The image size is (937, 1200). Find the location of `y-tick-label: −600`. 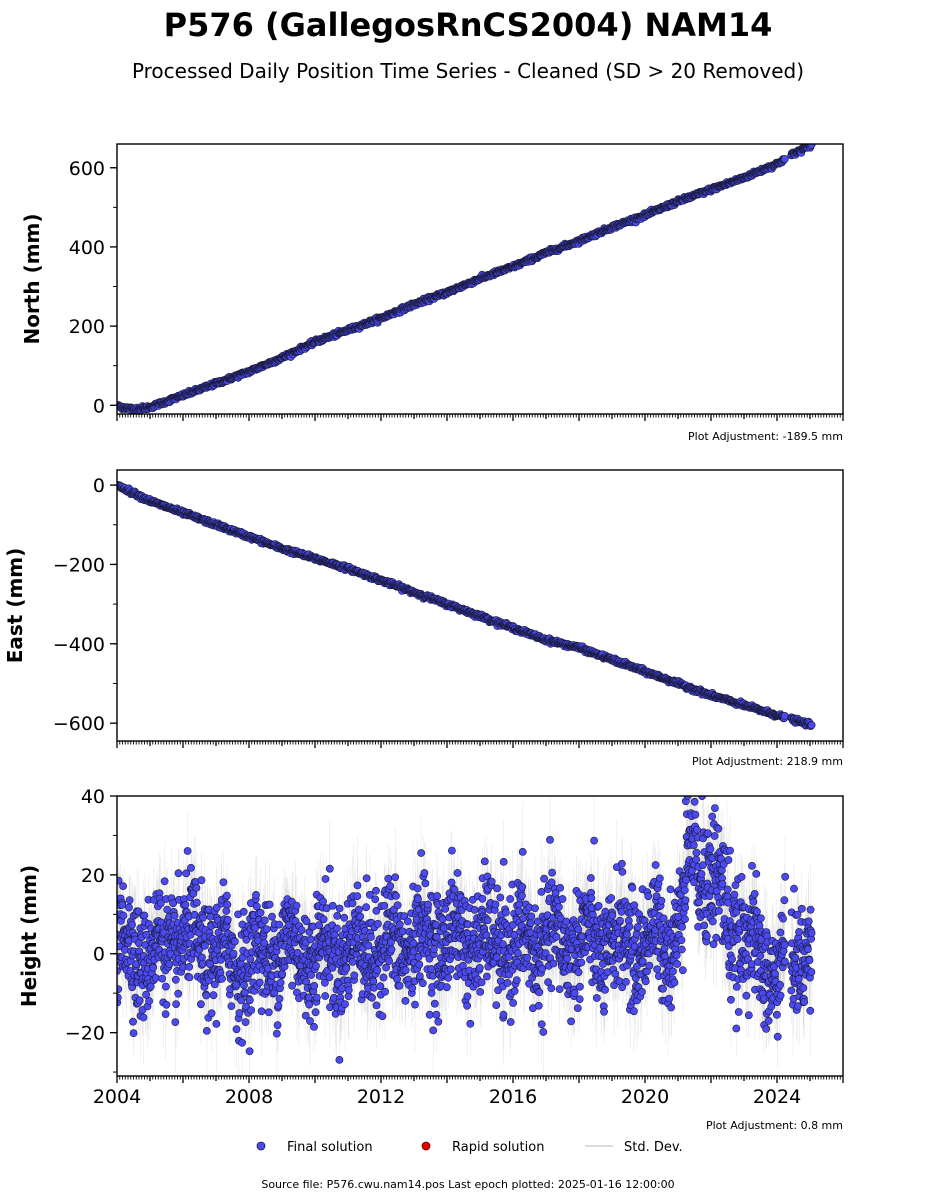

y-tick-label: −600 is located at coordinates (79, 724).